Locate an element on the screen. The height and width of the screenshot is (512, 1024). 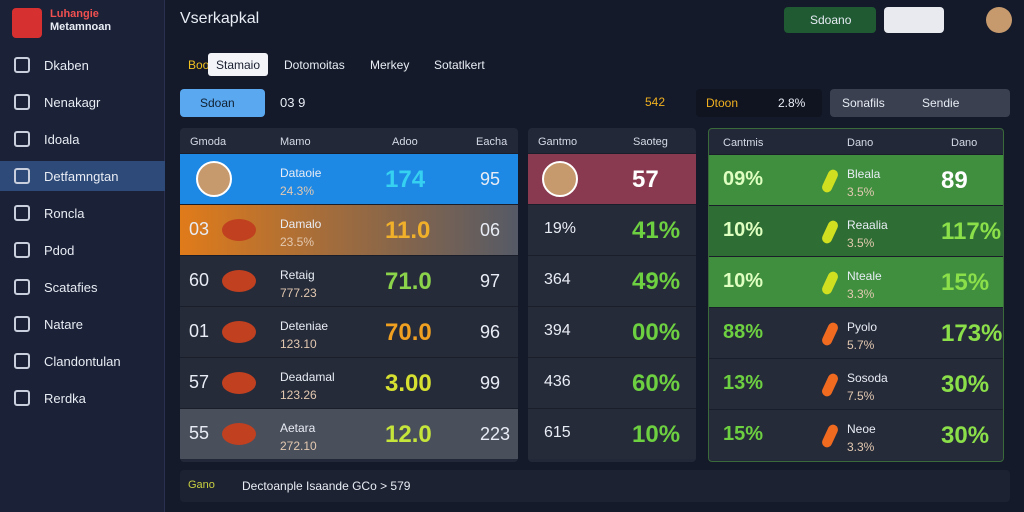
tab: Merkey is located at coordinates (390, 65).